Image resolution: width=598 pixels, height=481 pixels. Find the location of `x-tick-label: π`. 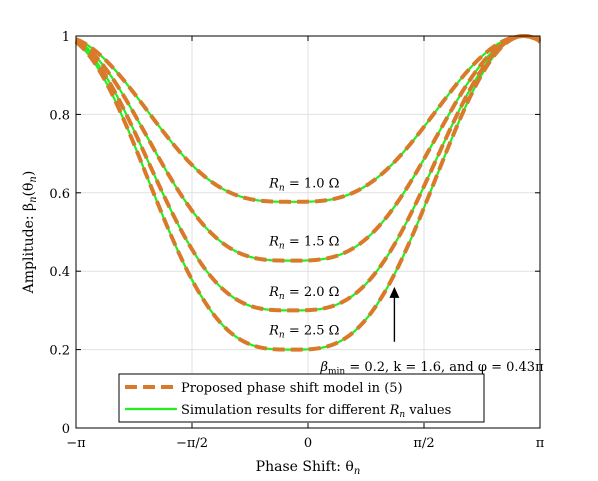

x-tick-label: π is located at coordinates (540, 443).